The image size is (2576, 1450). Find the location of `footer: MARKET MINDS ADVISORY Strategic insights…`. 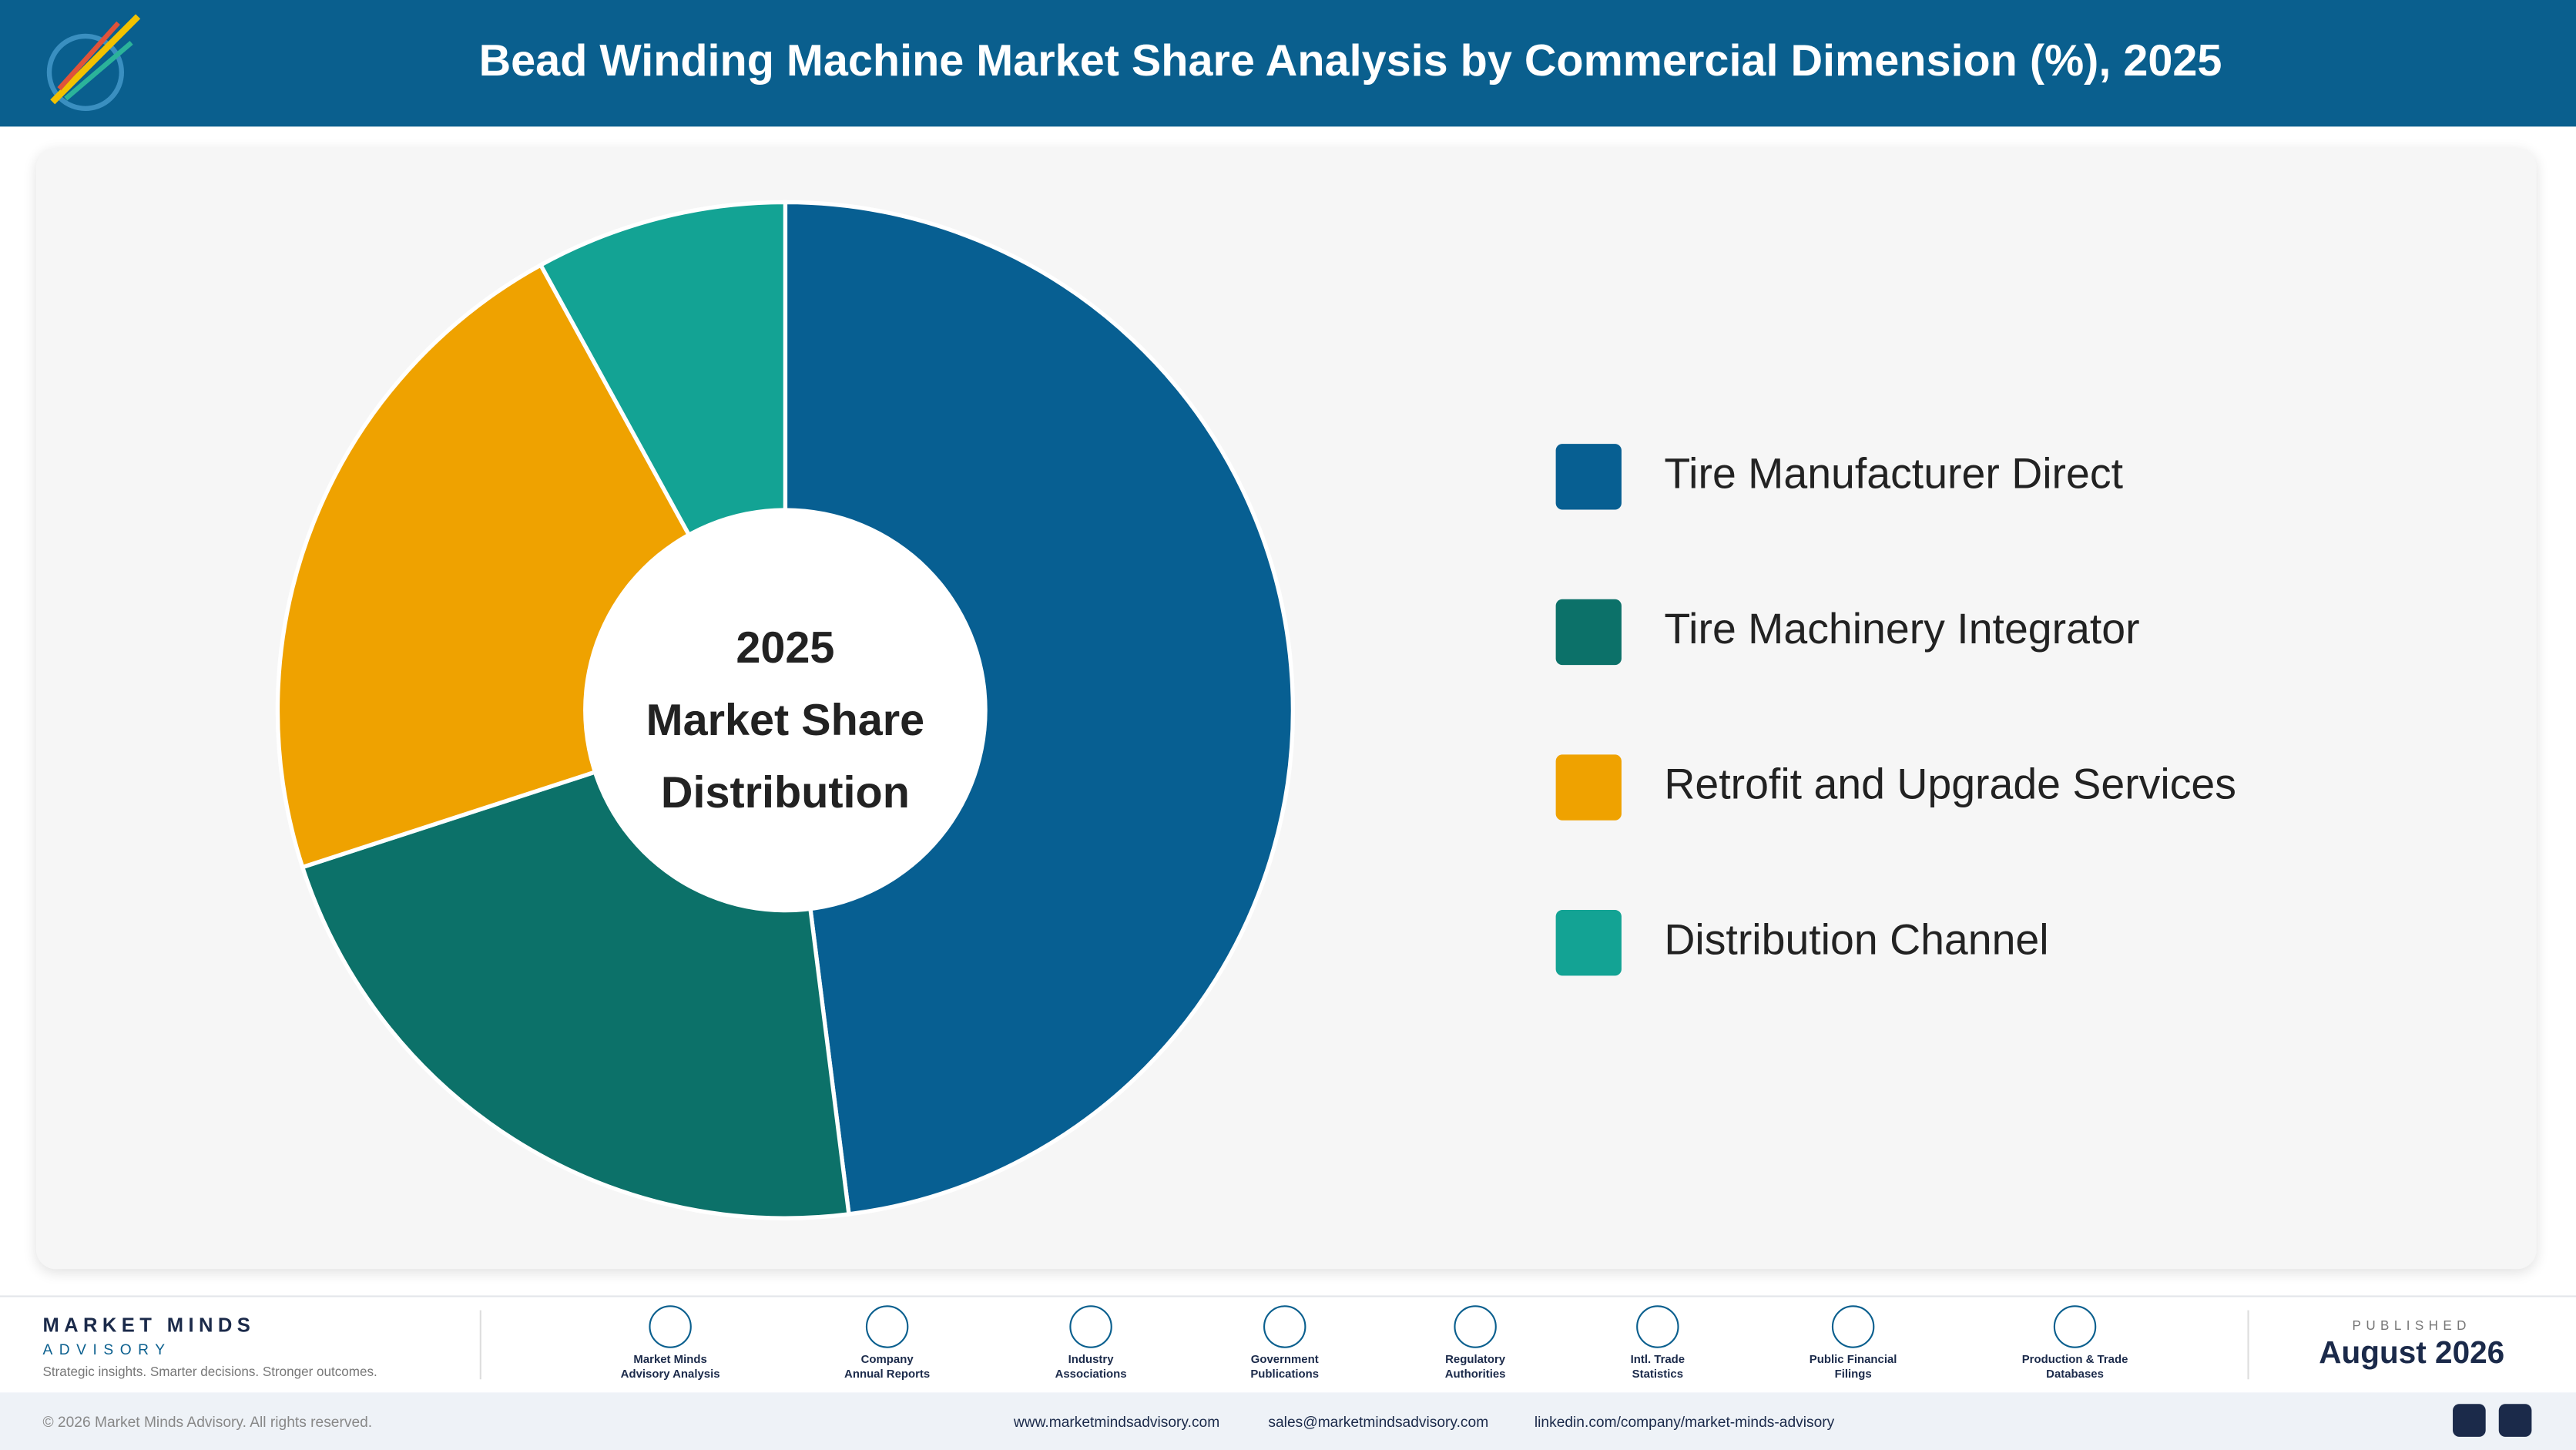

footer: MARKET MINDS ADVISORY Strategic insights… is located at coordinates (1288, 1344).